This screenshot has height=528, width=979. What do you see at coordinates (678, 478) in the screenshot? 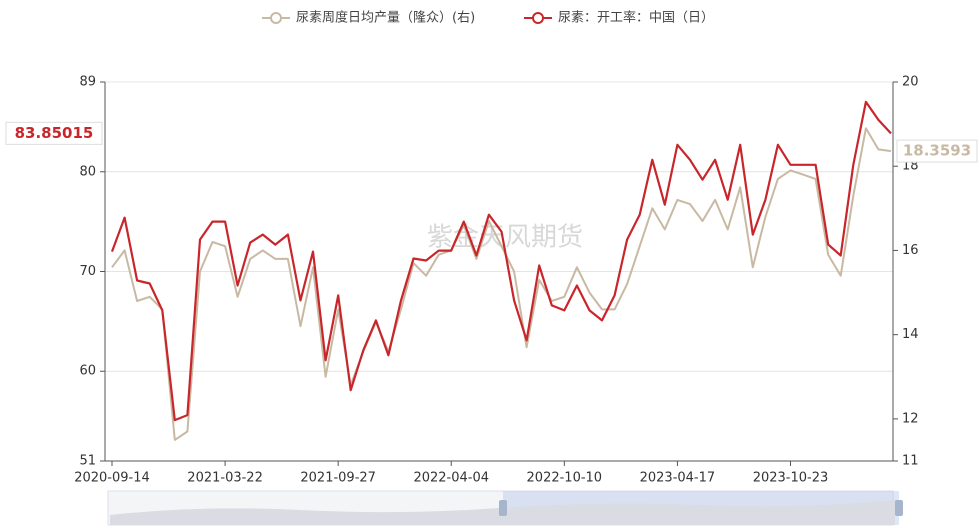
I see `x-tick-label: 2023-04-17` at bounding box center [678, 478].